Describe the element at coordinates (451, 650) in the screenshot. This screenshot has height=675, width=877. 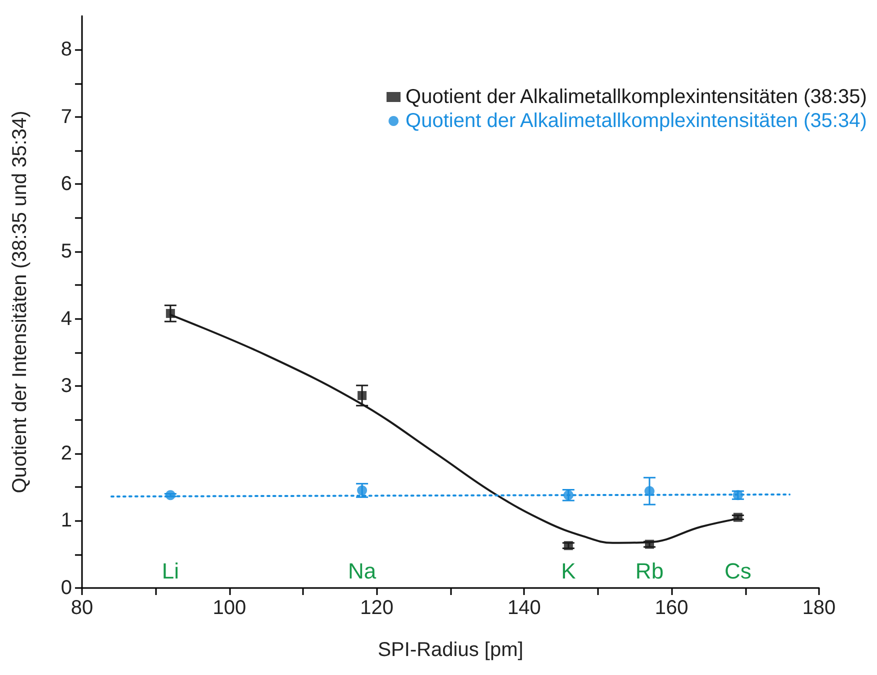
I see `x-axis-title: SPI-Radius [pm]` at that location.